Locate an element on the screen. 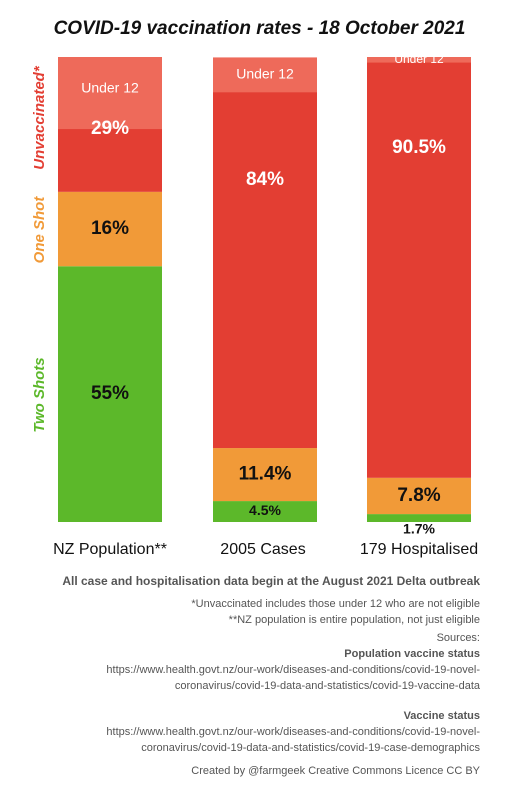 This screenshot has width=519, height=803. category-label-cases: 2005 Cases is located at coordinates (263, 549).